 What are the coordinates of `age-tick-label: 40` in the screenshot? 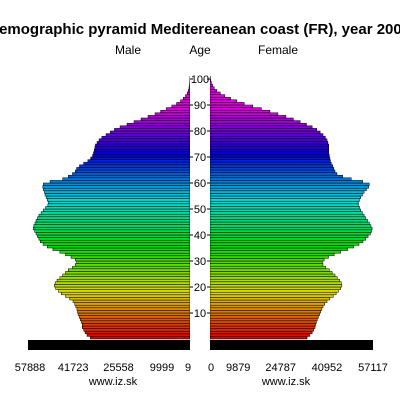 It's located at (200, 236).